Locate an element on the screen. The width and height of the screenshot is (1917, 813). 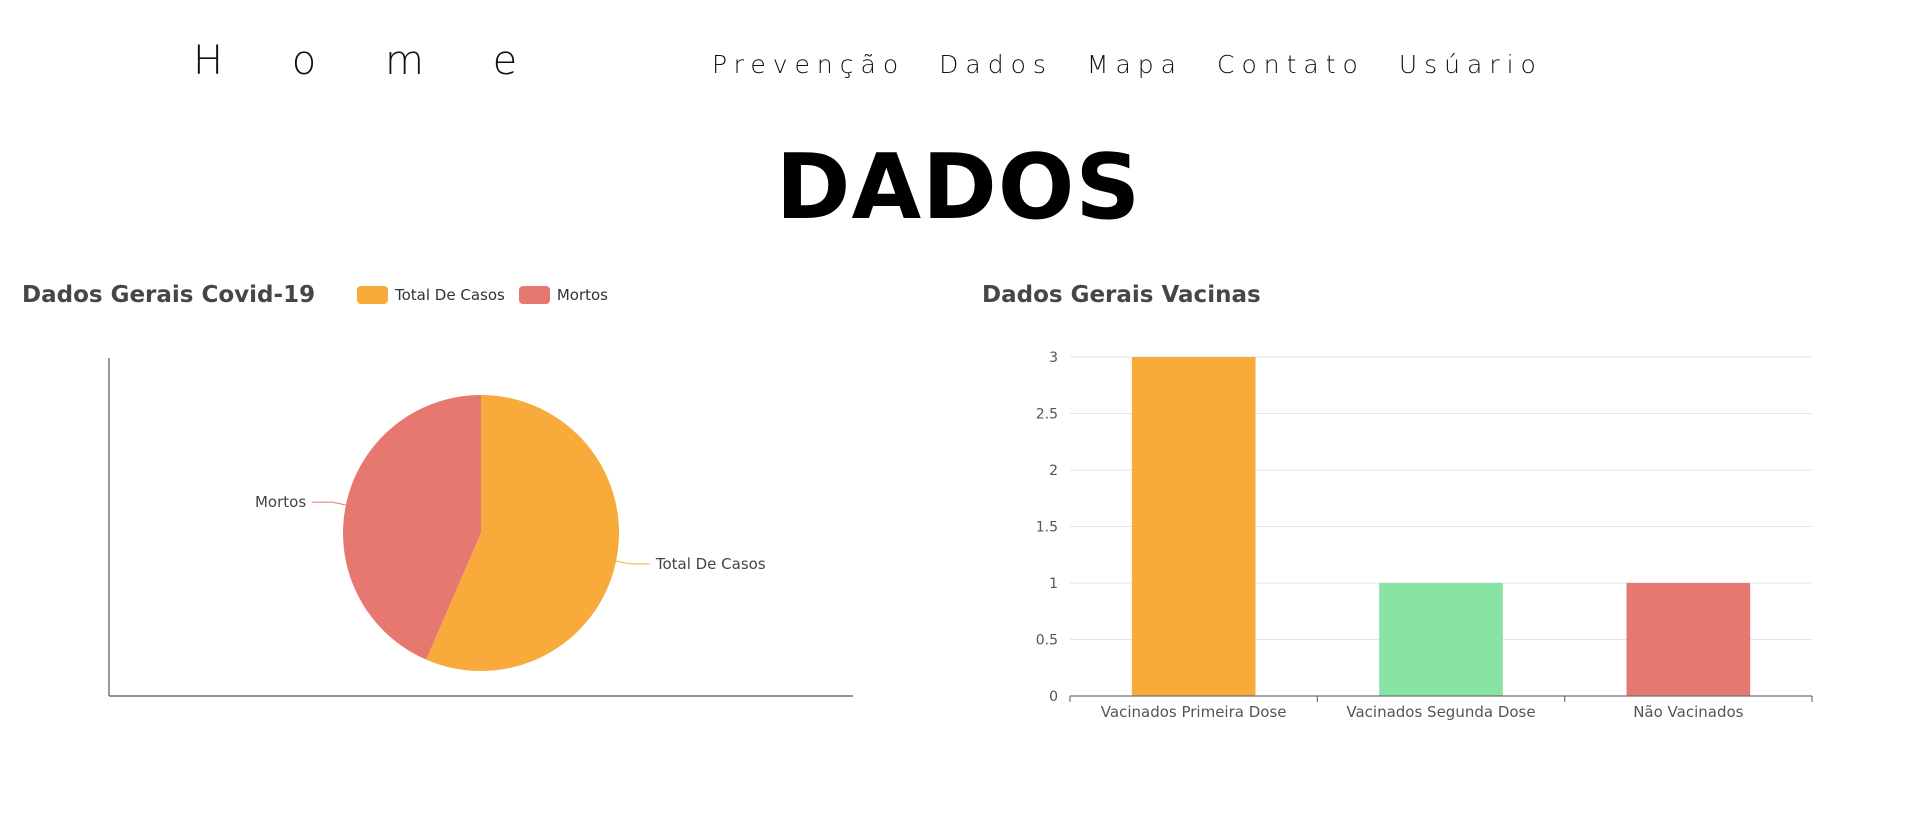
covid-chart-legend: Total De Casos Mortos is located at coordinates (482, 295).